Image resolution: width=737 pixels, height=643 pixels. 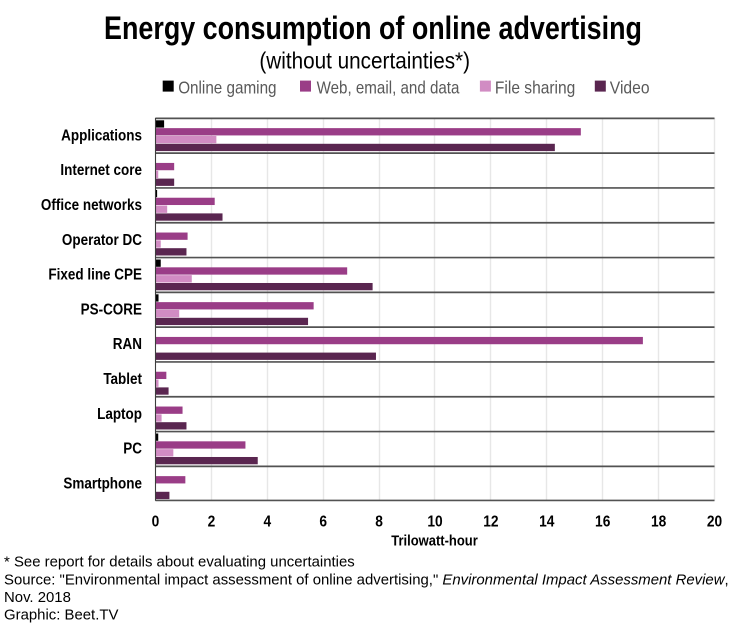 I want to click on svg-text: 14, so click(x=547, y=522).